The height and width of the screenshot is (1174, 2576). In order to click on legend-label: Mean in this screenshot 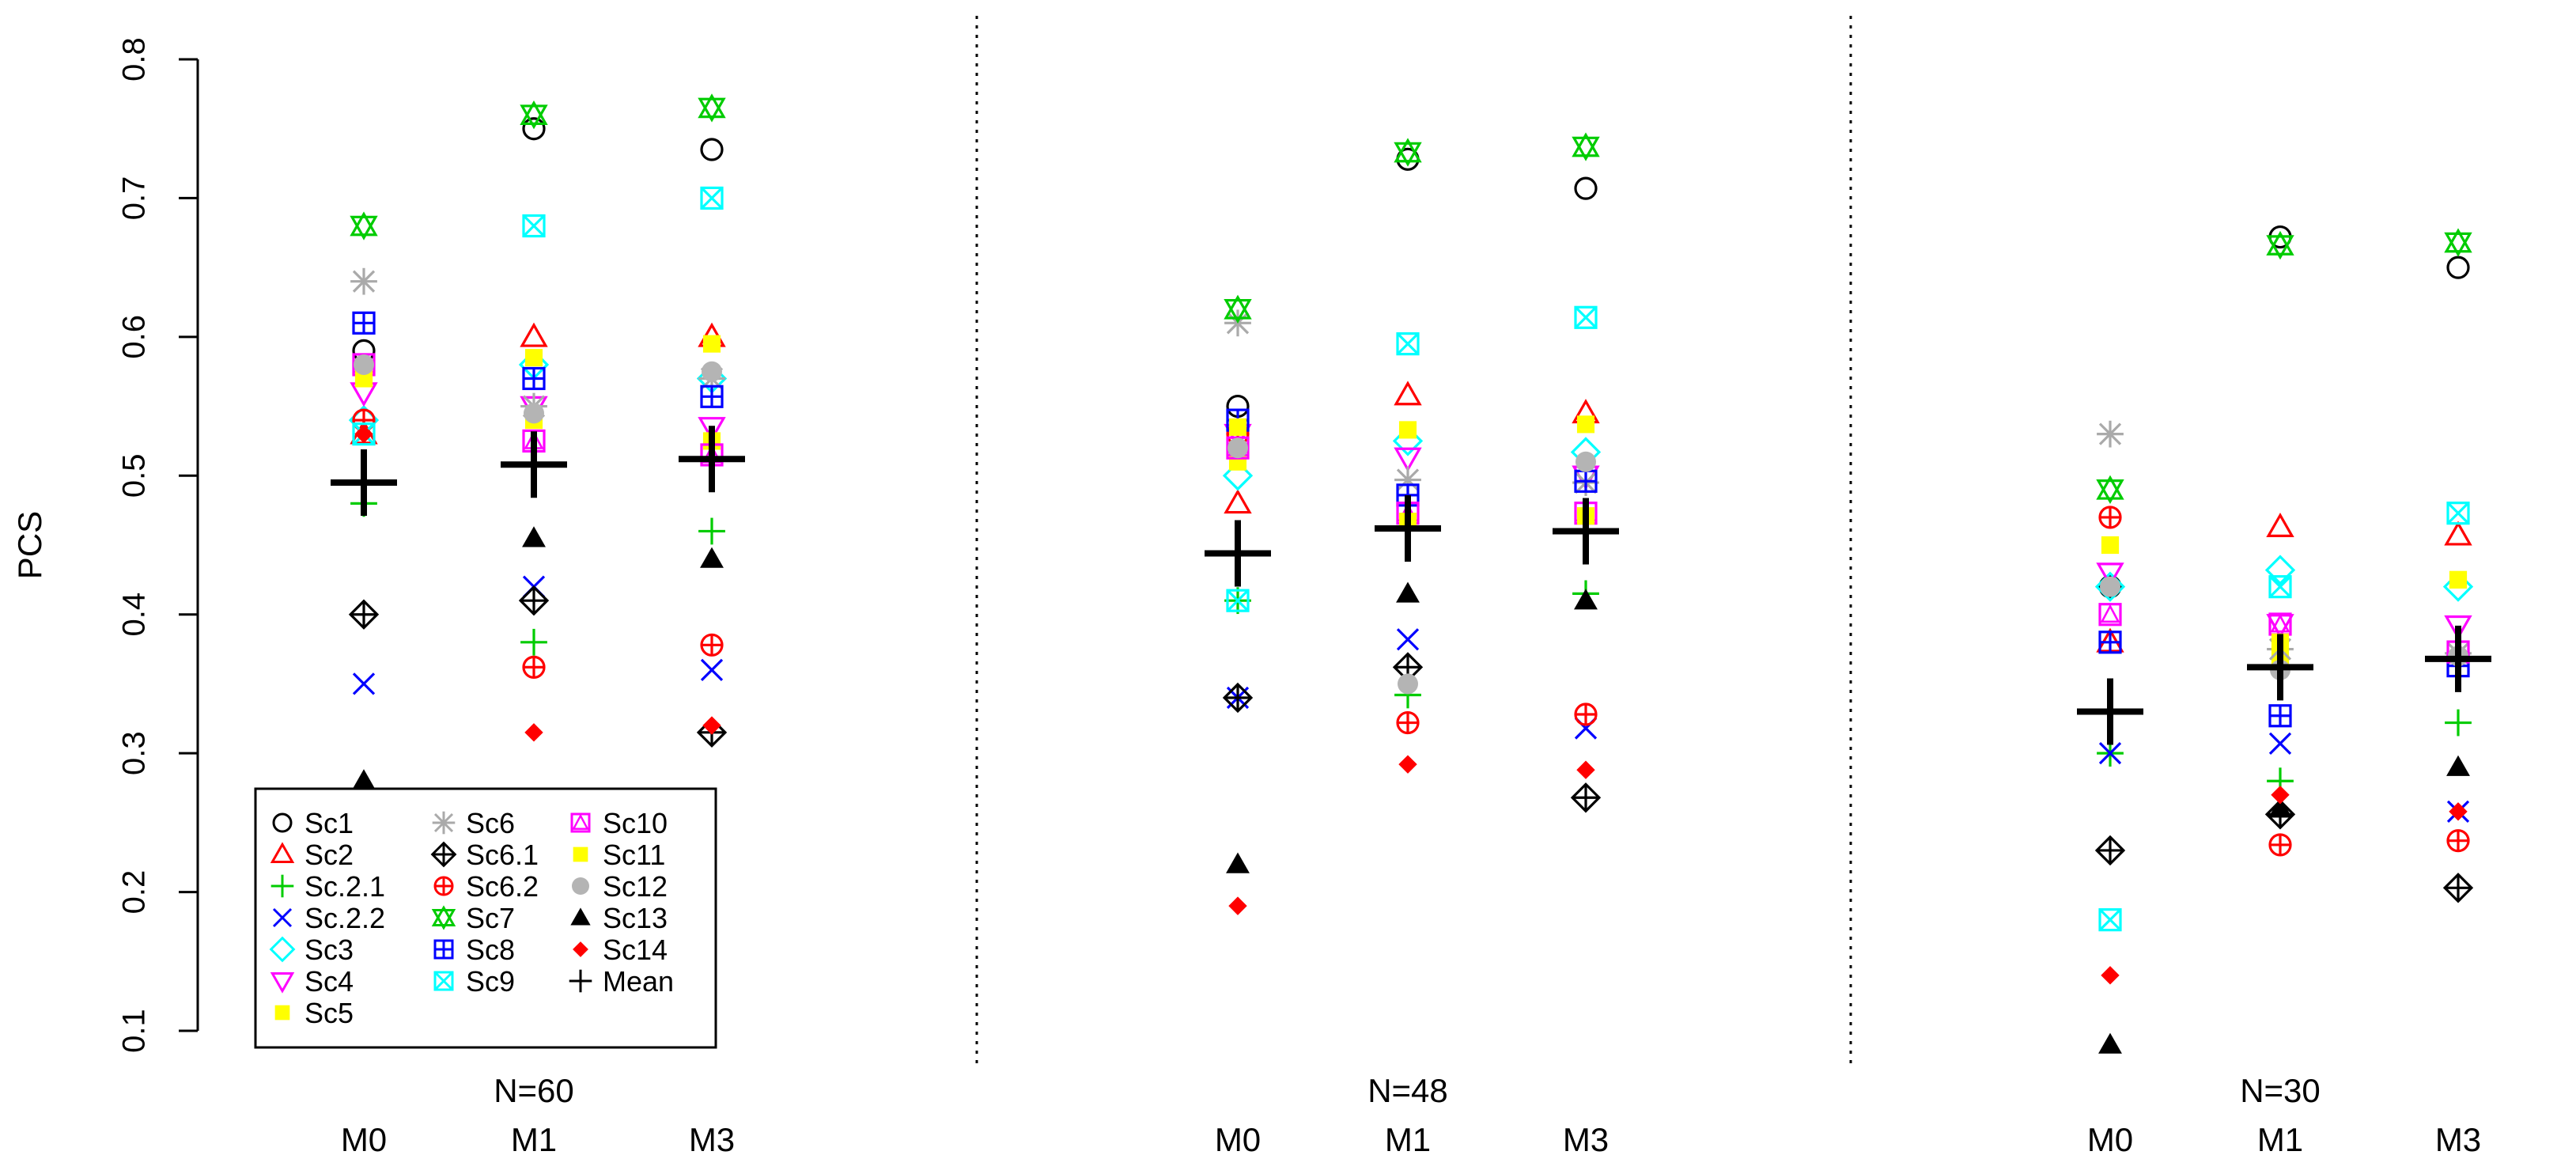, I will do `click(639, 982)`.